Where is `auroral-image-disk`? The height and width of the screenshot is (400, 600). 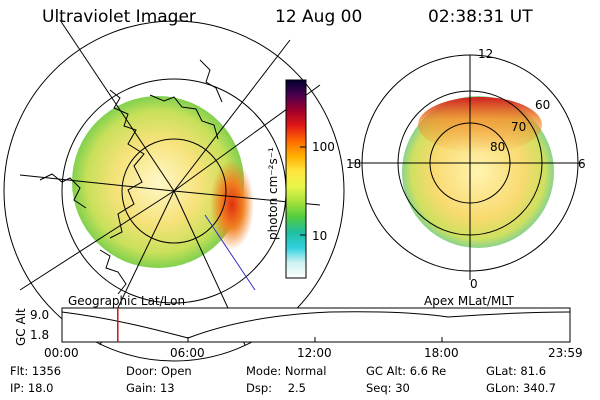 auroral-image-disk is located at coordinates (158, 182).